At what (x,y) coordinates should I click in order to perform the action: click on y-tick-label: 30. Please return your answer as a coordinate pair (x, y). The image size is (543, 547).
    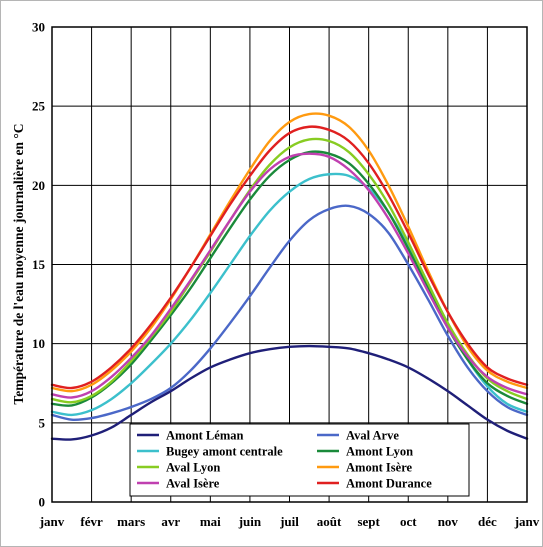
    Looking at the image, I should click on (38, 27).